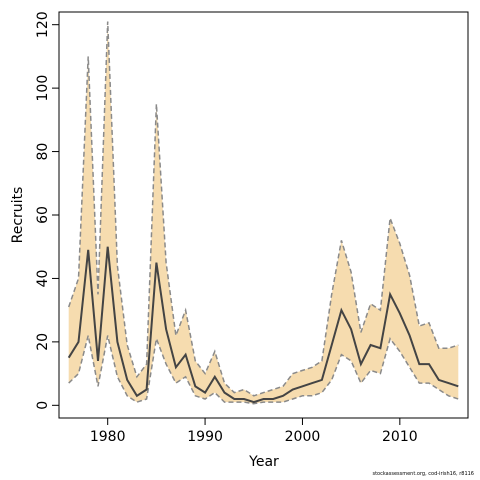  Describe the element at coordinates (43, 88) in the screenshot. I see `y-tick-label: 100` at that location.